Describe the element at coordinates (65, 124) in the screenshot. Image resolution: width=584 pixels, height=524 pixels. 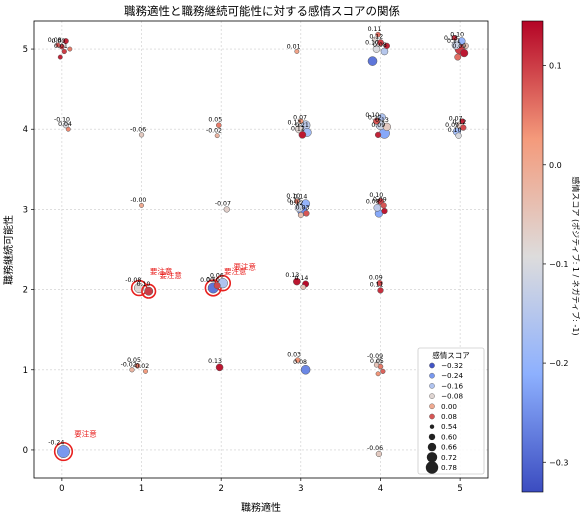
I see `point-value-label: 0.04` at that location.